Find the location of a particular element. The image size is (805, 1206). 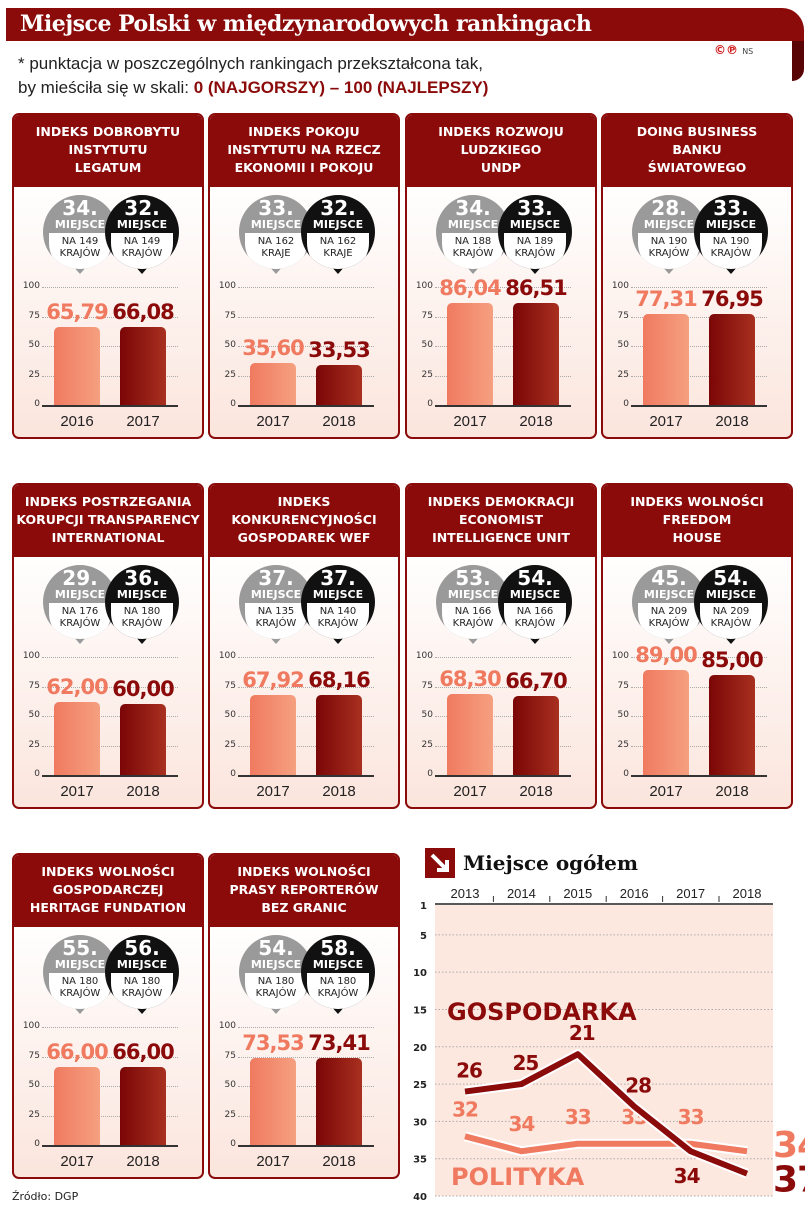

rank-badge: 54. MIEJSCE NA 209 KRAJÓW is located at coordinates (731, 602).